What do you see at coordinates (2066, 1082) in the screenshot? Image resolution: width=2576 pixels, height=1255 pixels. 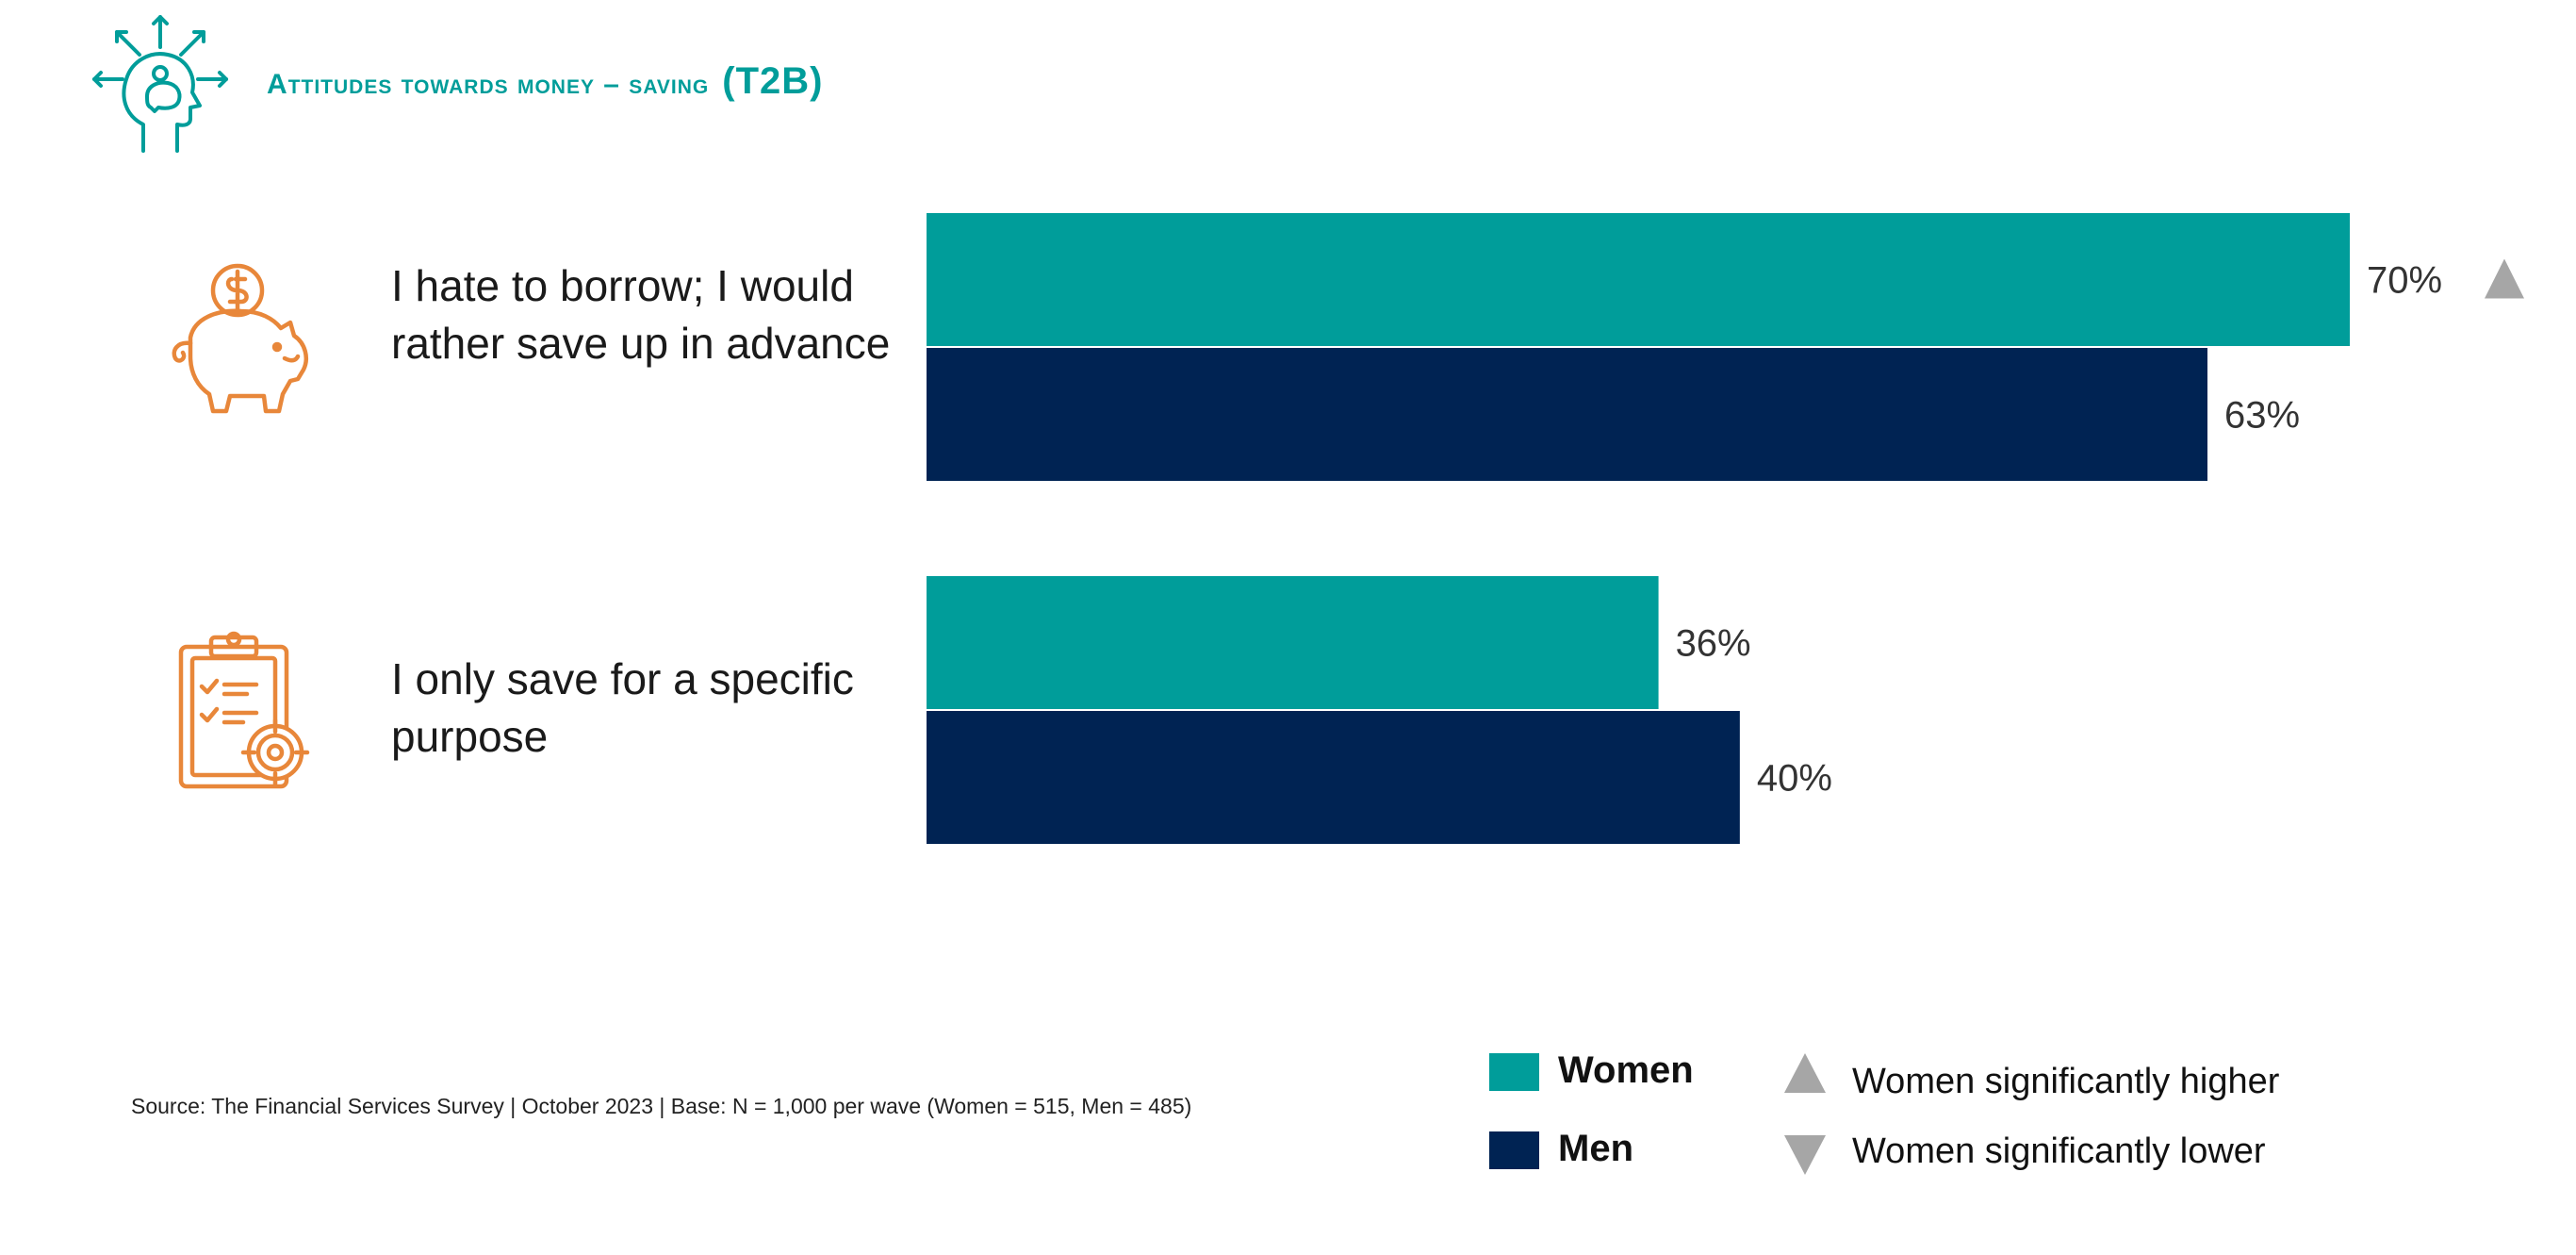 I see `legend-sig-higher: Women significantly higher` at bounding box center [2066, 1082].